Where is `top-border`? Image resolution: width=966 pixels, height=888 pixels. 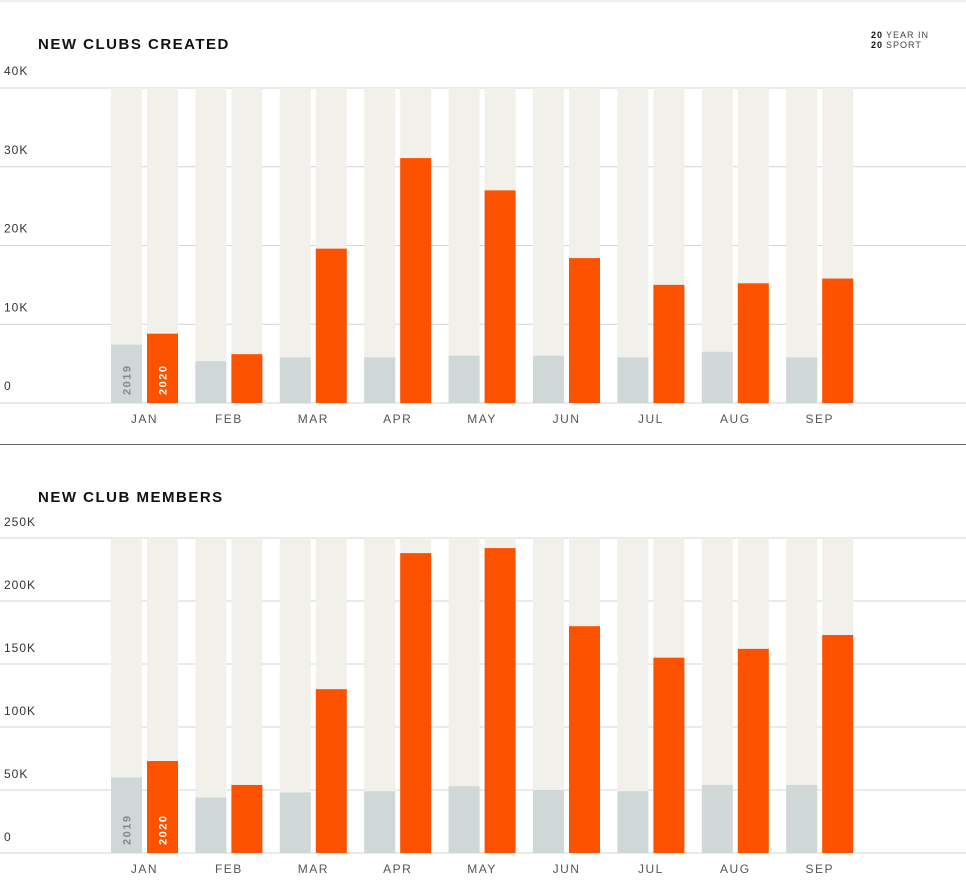
top-border is located at coordinates (483, 1).